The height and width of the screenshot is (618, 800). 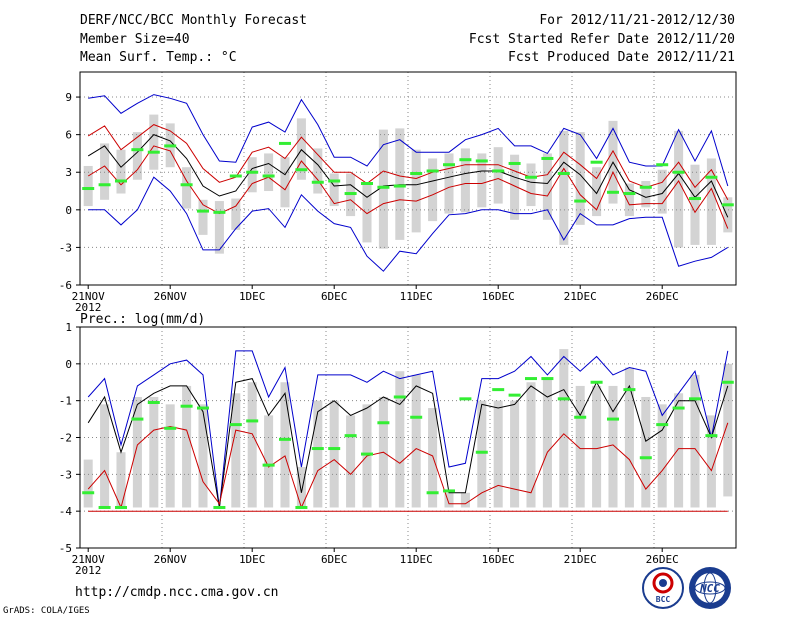 I want to click on precip-ytick-label: -2, so click(x=65, y=438).